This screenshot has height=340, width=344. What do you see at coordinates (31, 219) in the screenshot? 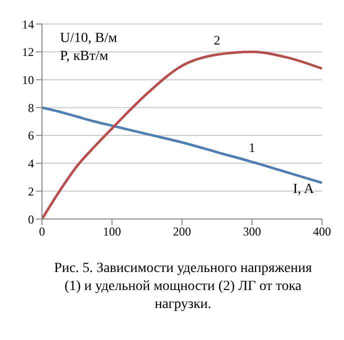
I see `y-tick-label: 0` at bounding box center [31, 219].